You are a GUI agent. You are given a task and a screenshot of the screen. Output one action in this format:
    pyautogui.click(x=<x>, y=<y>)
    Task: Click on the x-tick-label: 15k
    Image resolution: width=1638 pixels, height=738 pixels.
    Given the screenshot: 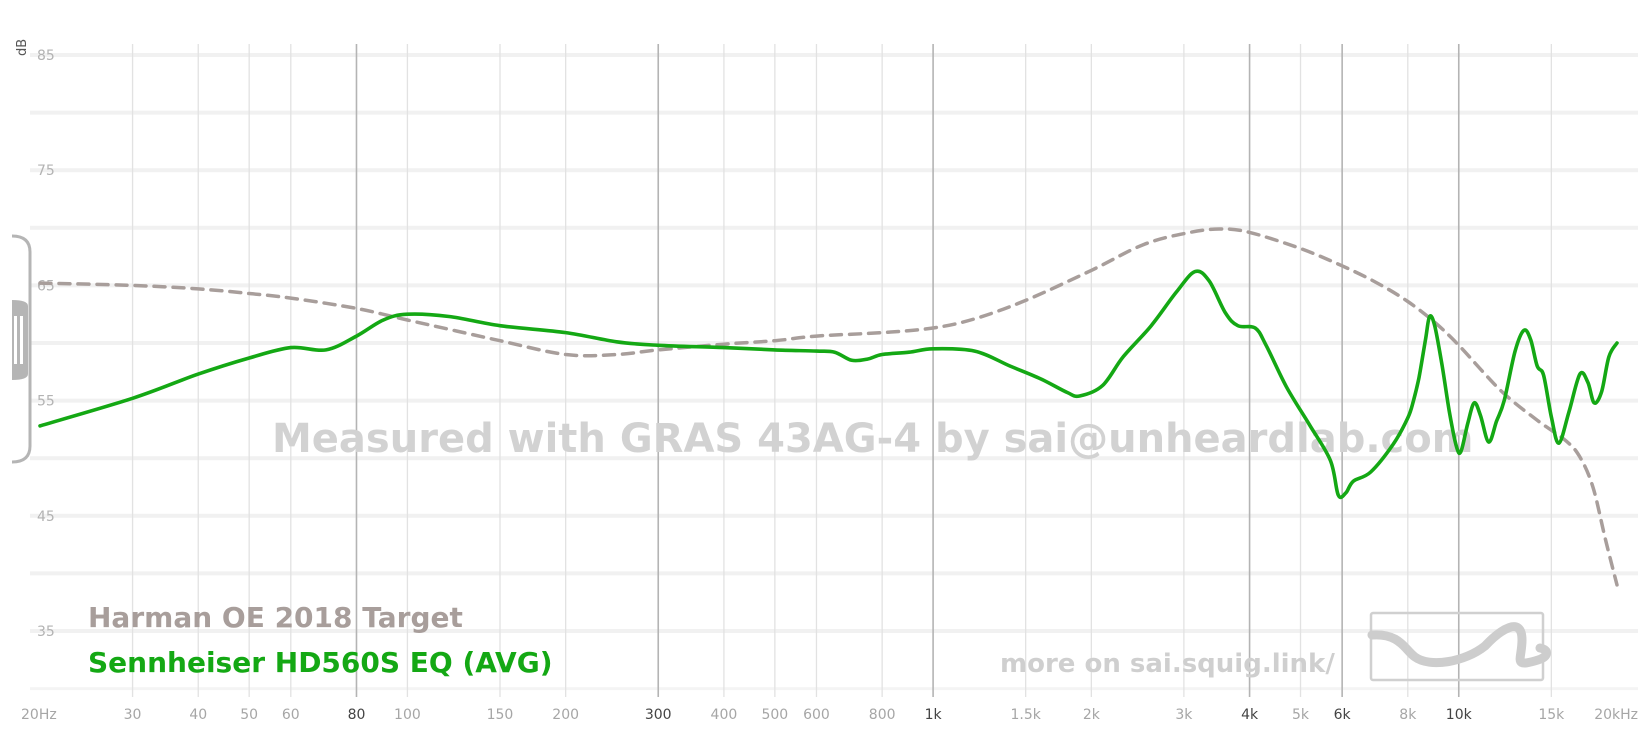 What is the action you would take?
    pyautogui.click(x=1551, y=715)
    